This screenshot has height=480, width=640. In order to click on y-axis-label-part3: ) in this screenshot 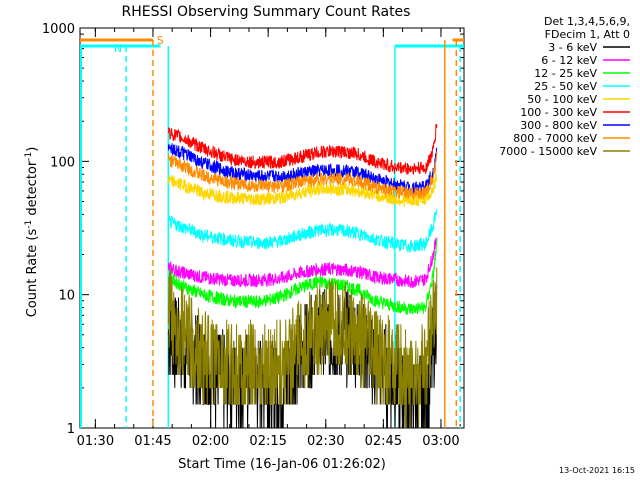, I will do `click(32, 149)`.